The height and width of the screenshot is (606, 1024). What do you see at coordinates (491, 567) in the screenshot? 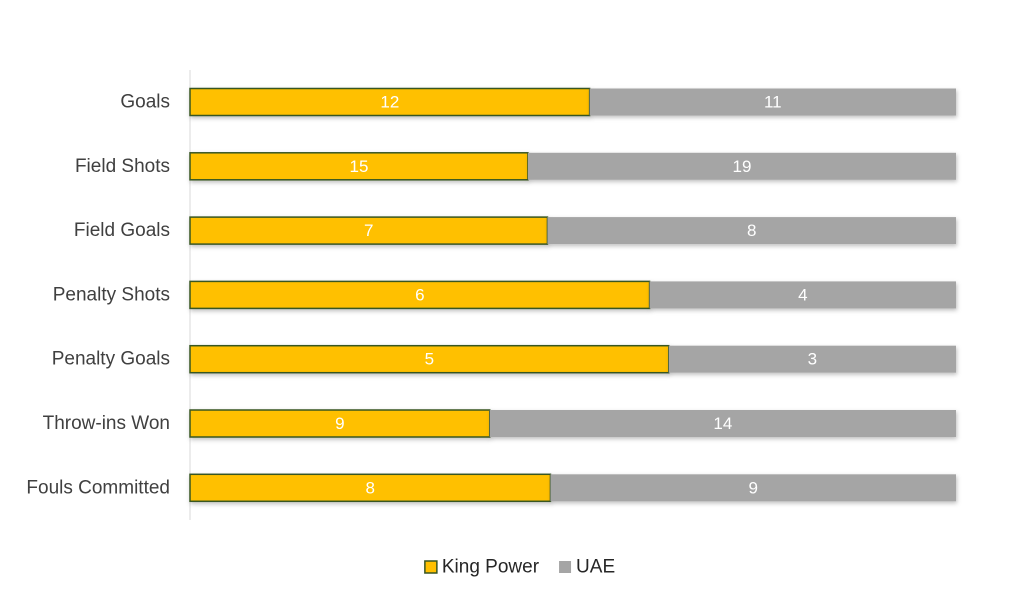
I see `legend-label-king-power: King Power` at bounding box center [491, 567].